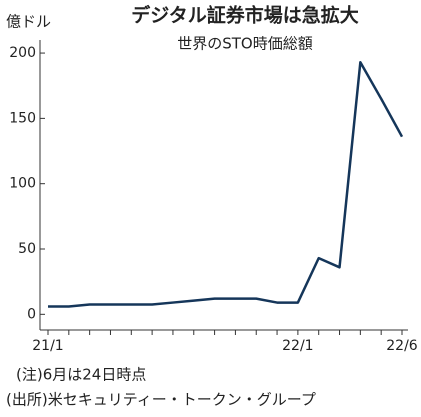  Describe the element at coordinates (27, 249) in the screenshot. I see `y-tick-label: 50` at that location.